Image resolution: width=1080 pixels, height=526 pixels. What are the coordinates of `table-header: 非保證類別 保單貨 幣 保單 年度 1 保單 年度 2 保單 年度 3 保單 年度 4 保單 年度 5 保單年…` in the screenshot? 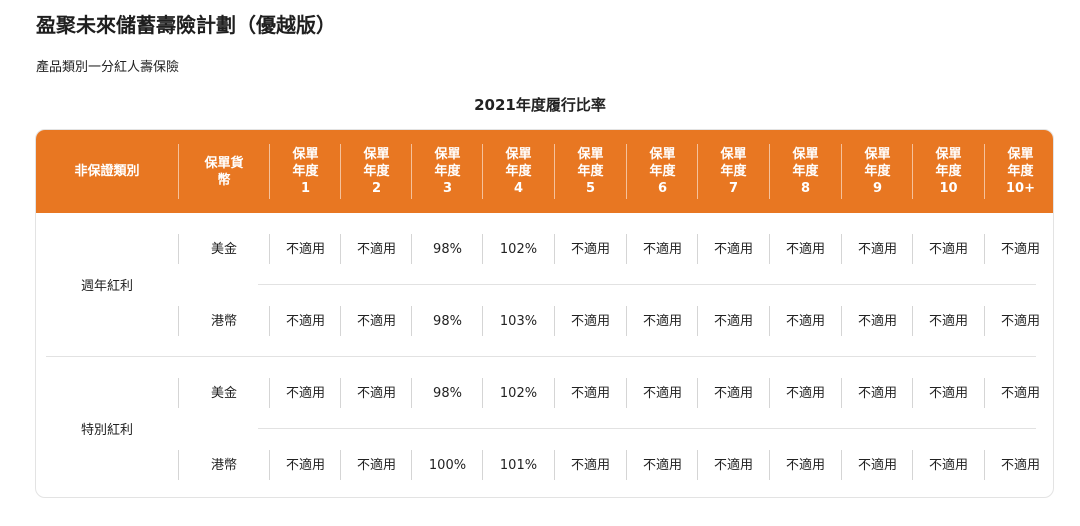 It's located at (544, 171).